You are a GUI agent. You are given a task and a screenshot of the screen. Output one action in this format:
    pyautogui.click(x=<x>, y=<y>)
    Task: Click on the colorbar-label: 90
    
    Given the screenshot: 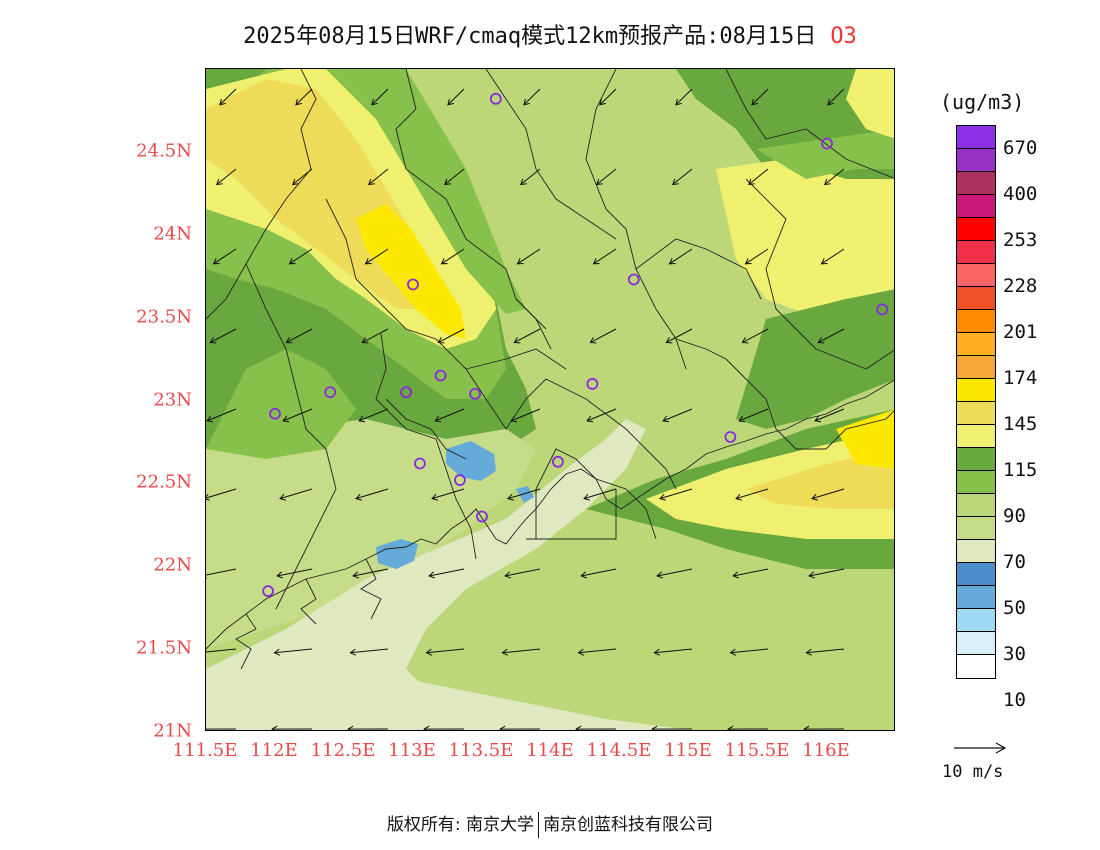 What is the action you would take?
    pyautogui.click(x=1014, y=516)
    